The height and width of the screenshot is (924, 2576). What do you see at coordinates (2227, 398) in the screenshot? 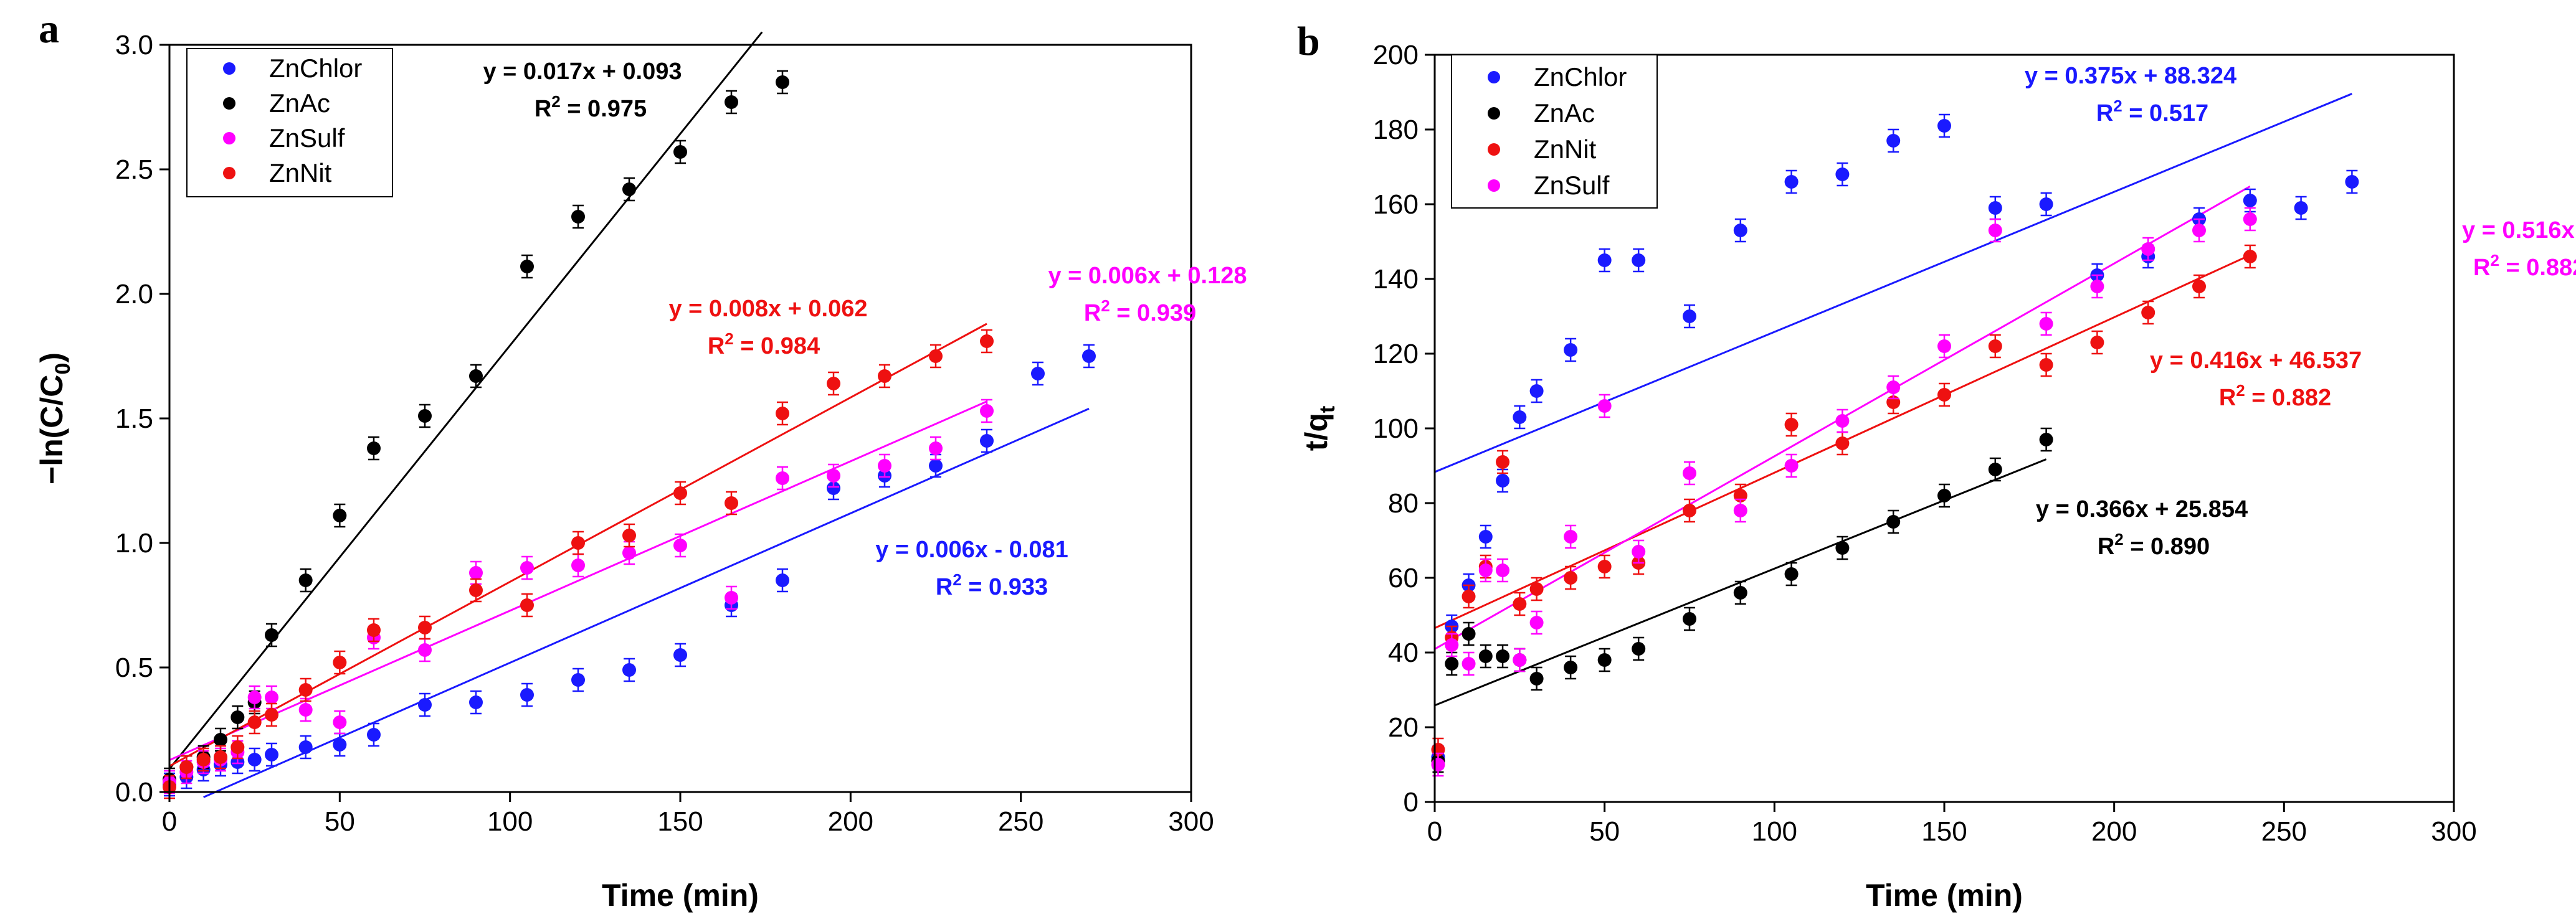
I see `panel-b-r2-znnit-label: R` at bounding box center [2227, 398].